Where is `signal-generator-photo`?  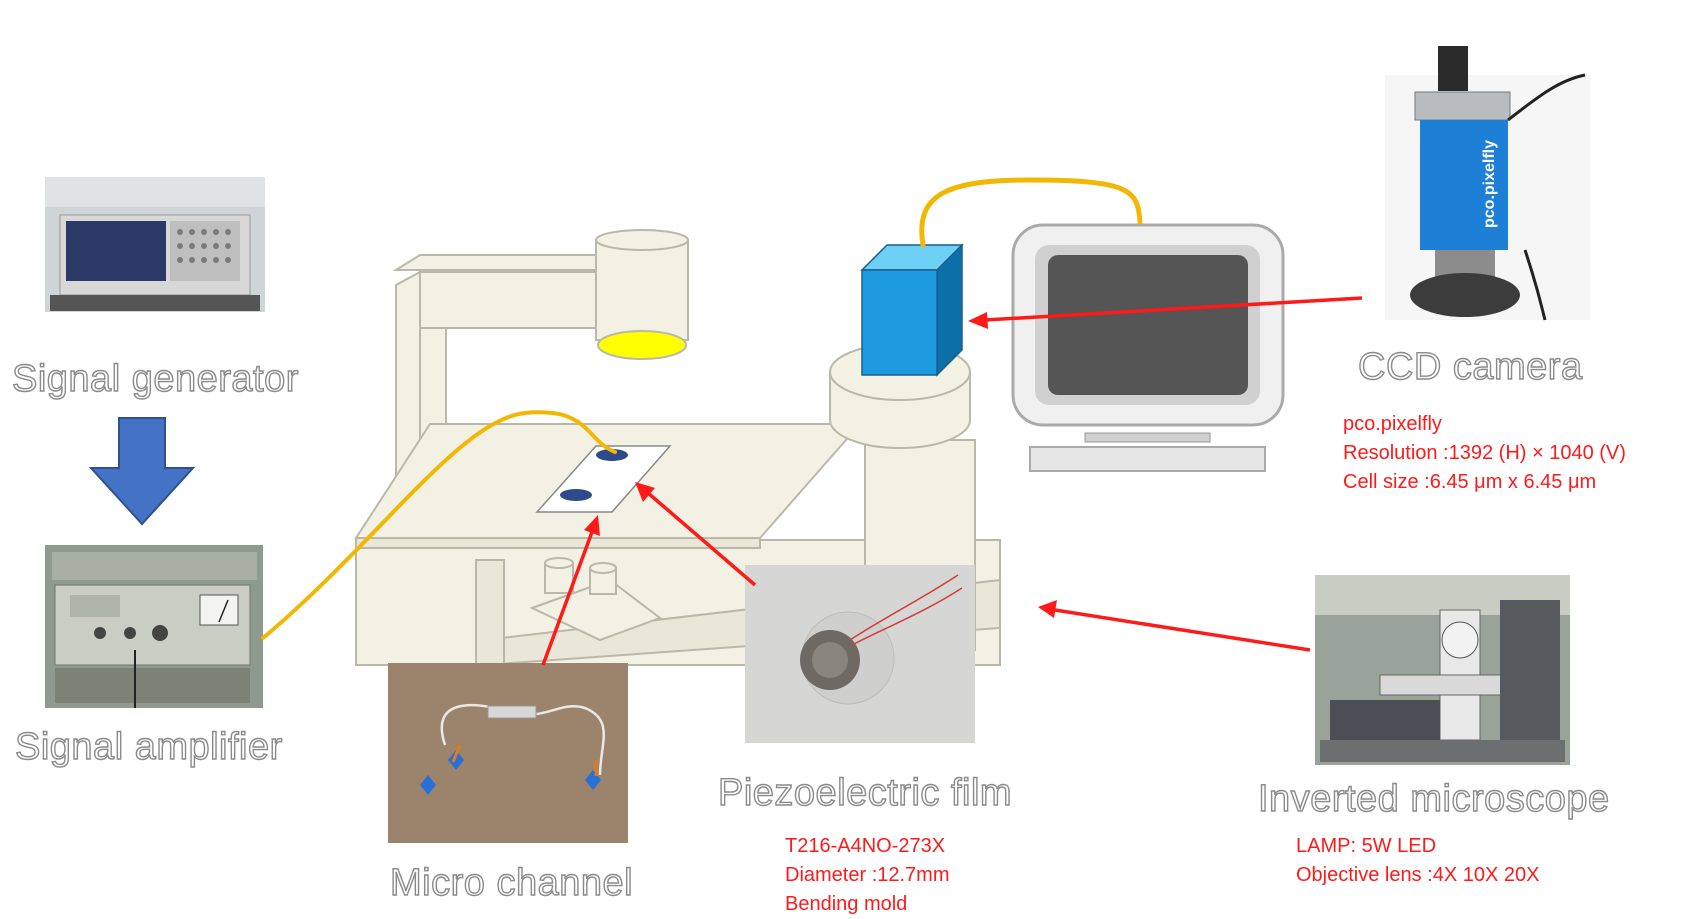
signal-generator-photo is located at coordinates (155, 244).